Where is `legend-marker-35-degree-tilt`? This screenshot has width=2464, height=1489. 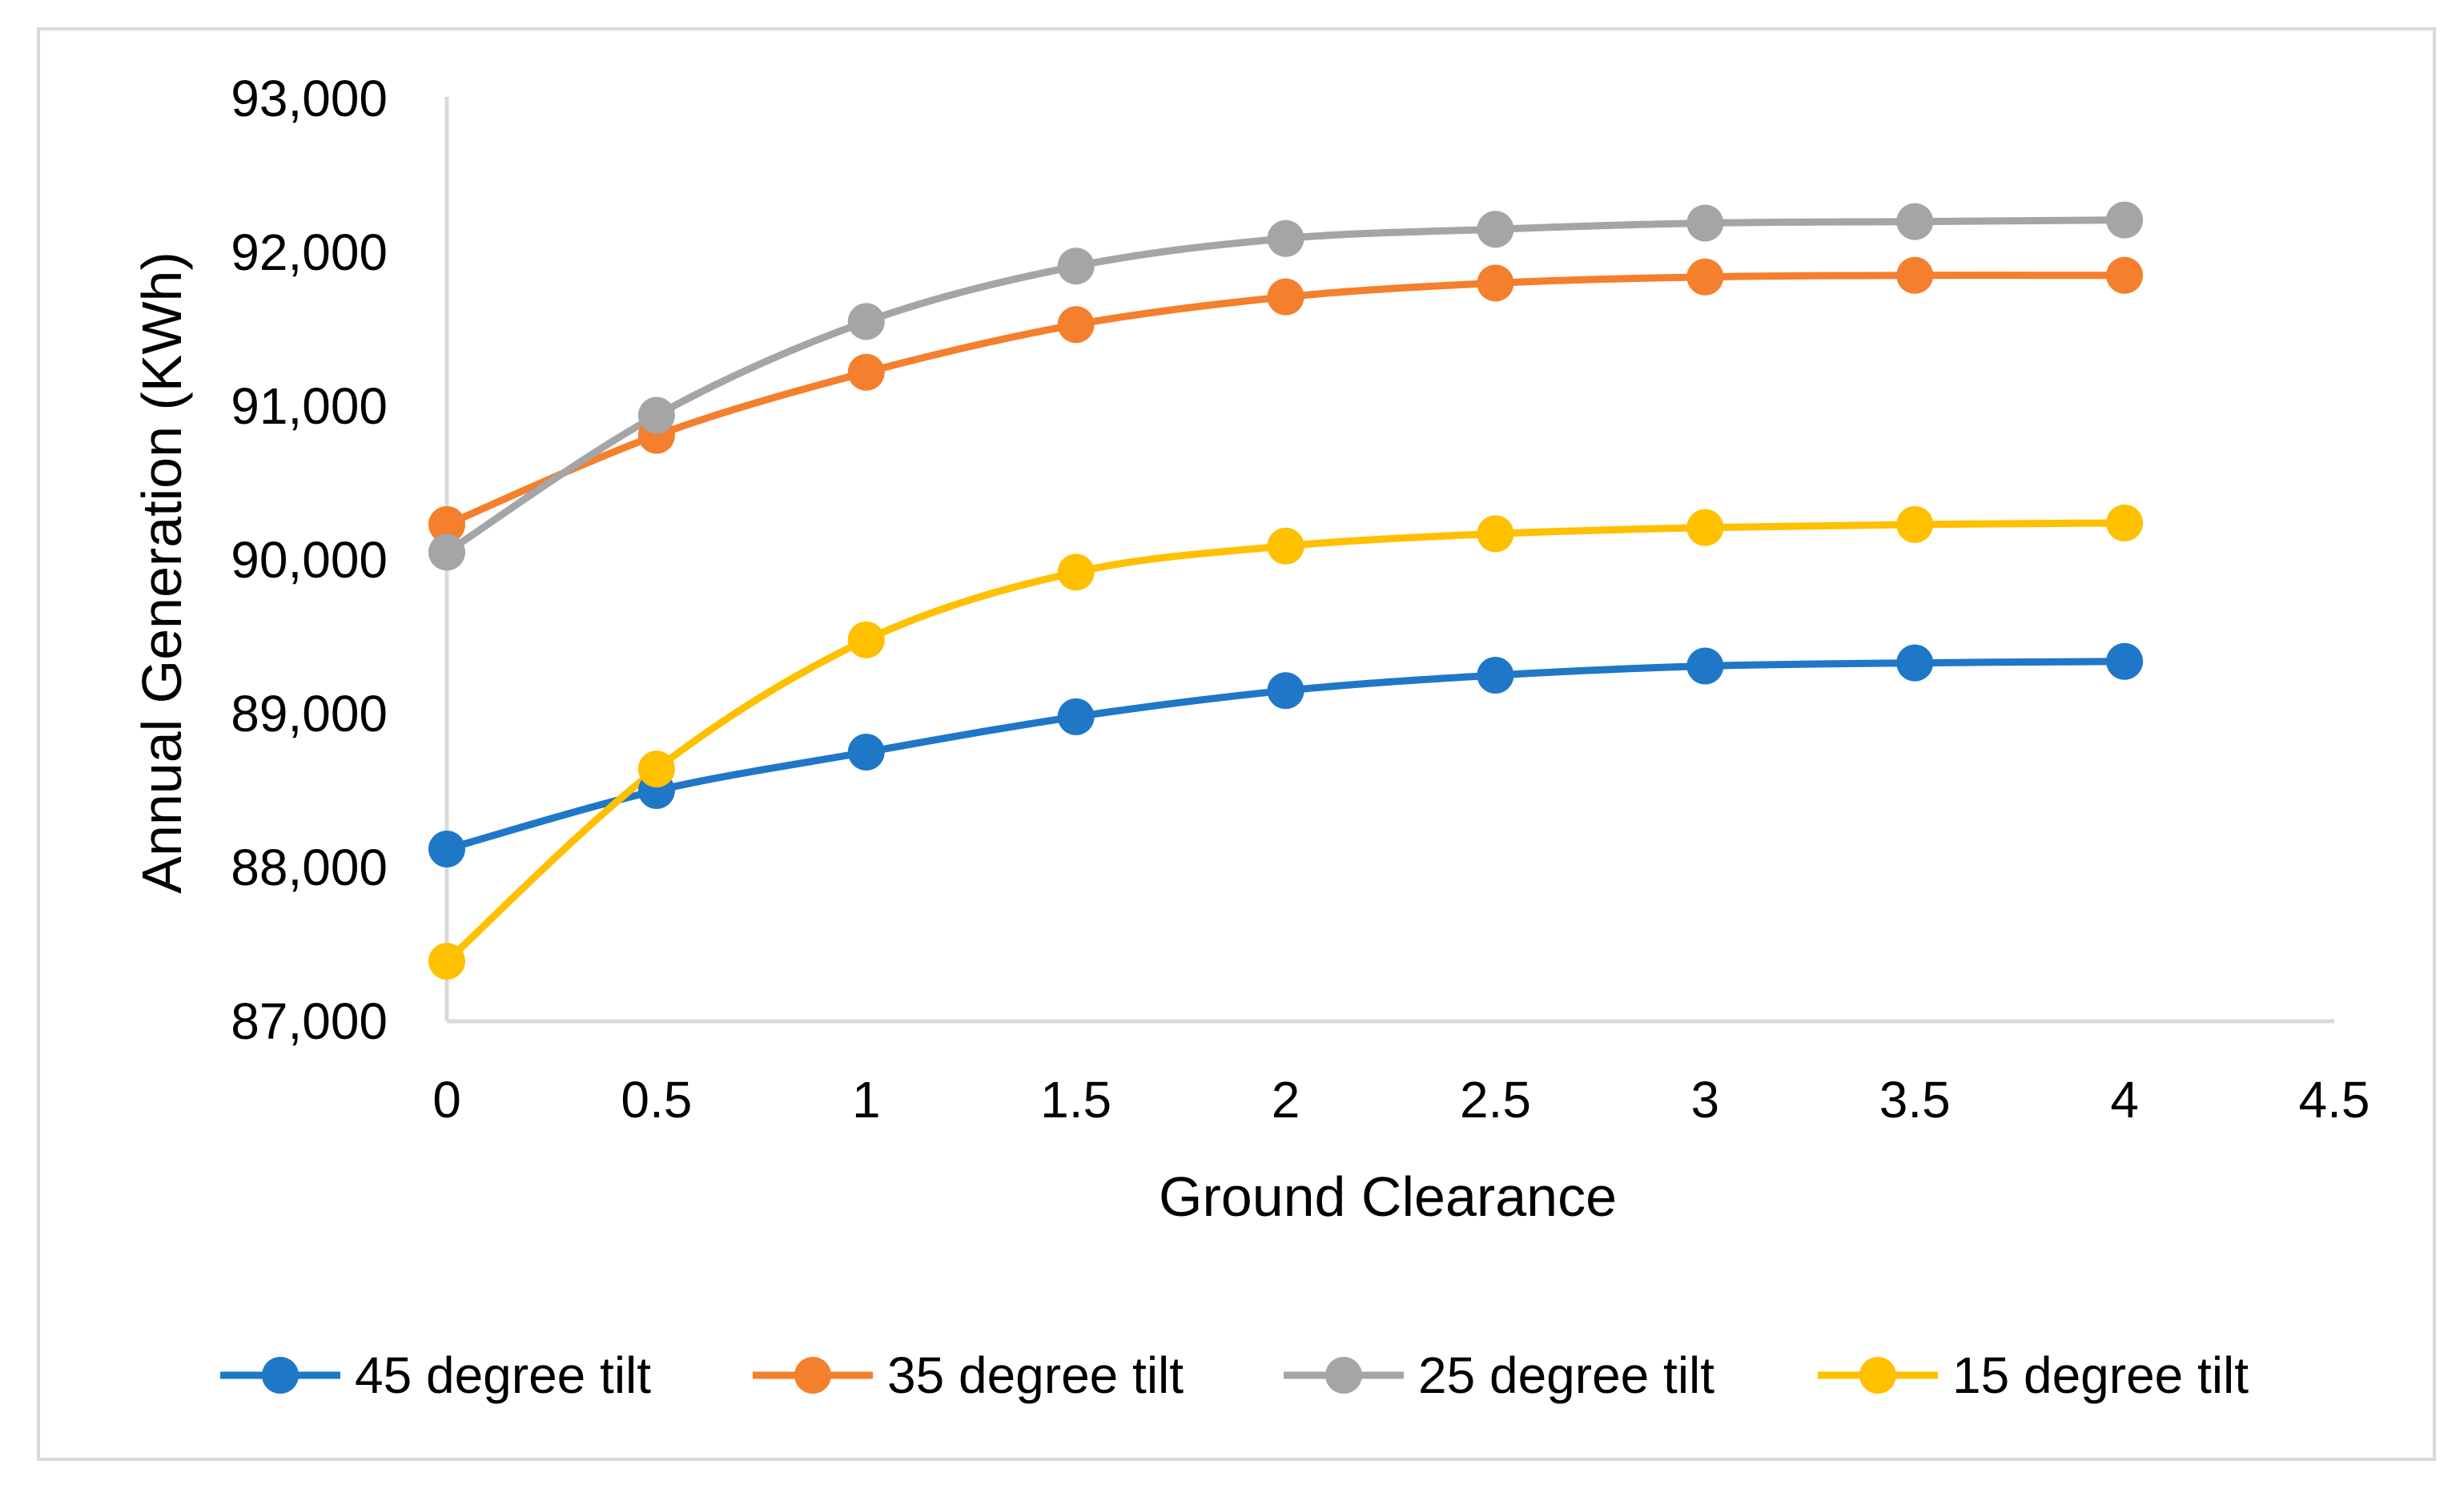 legend-marker-35-degree-tilt is located at coordinates (812, 1375).